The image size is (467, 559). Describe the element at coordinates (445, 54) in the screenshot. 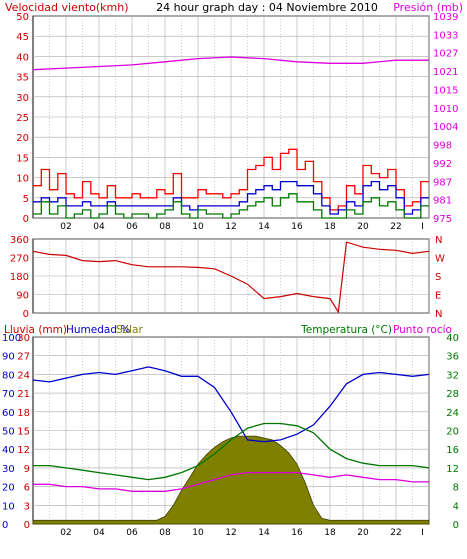

I see `pressure-y-tick-label: 1027` at that location.